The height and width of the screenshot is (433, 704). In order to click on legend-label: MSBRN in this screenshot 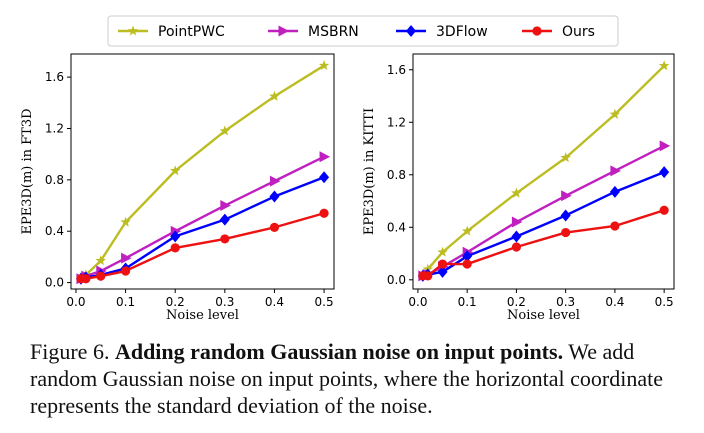, I will do `click(333, 32)`.